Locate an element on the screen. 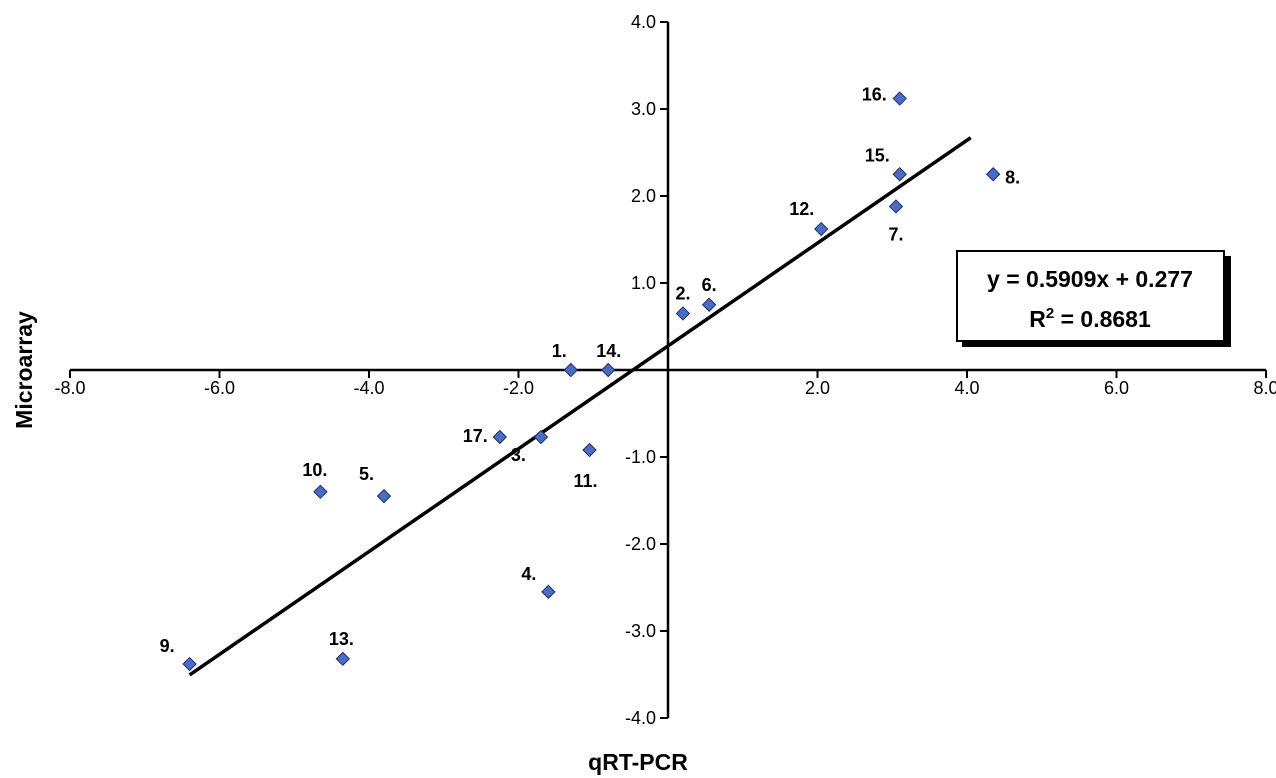  point-label: 5. is located at coordinates (366, 474).